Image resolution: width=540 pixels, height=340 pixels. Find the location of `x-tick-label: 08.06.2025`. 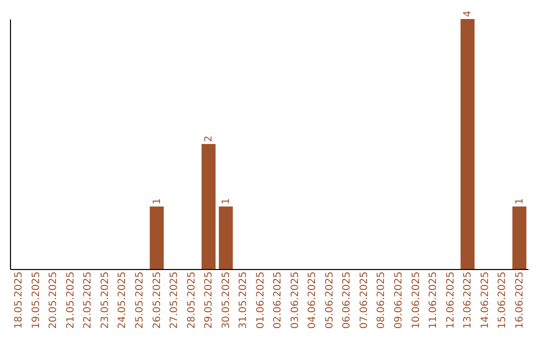

x-tick-label: 08.06.2025 is located at coordinates (382, 300).